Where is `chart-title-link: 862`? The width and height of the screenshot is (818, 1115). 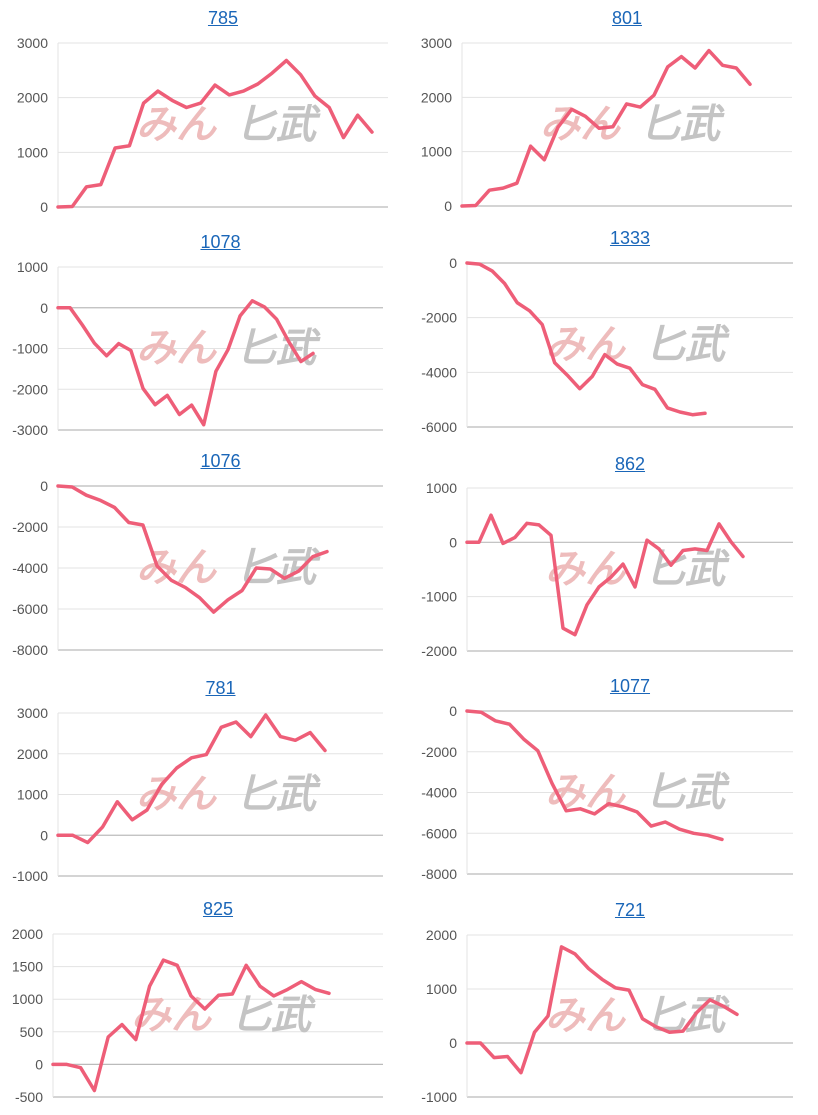
chart-title-link: 862 is located at coordinates (630, 464).